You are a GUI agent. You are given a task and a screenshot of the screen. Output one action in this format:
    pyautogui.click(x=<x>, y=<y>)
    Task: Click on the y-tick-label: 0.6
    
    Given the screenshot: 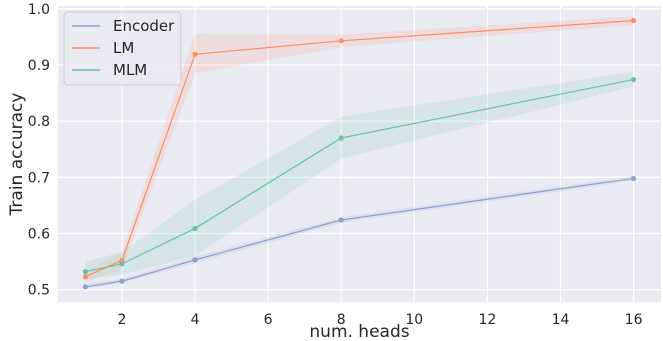 What is the action you would take?
    pyautogui.click(x=39, y=234)
    